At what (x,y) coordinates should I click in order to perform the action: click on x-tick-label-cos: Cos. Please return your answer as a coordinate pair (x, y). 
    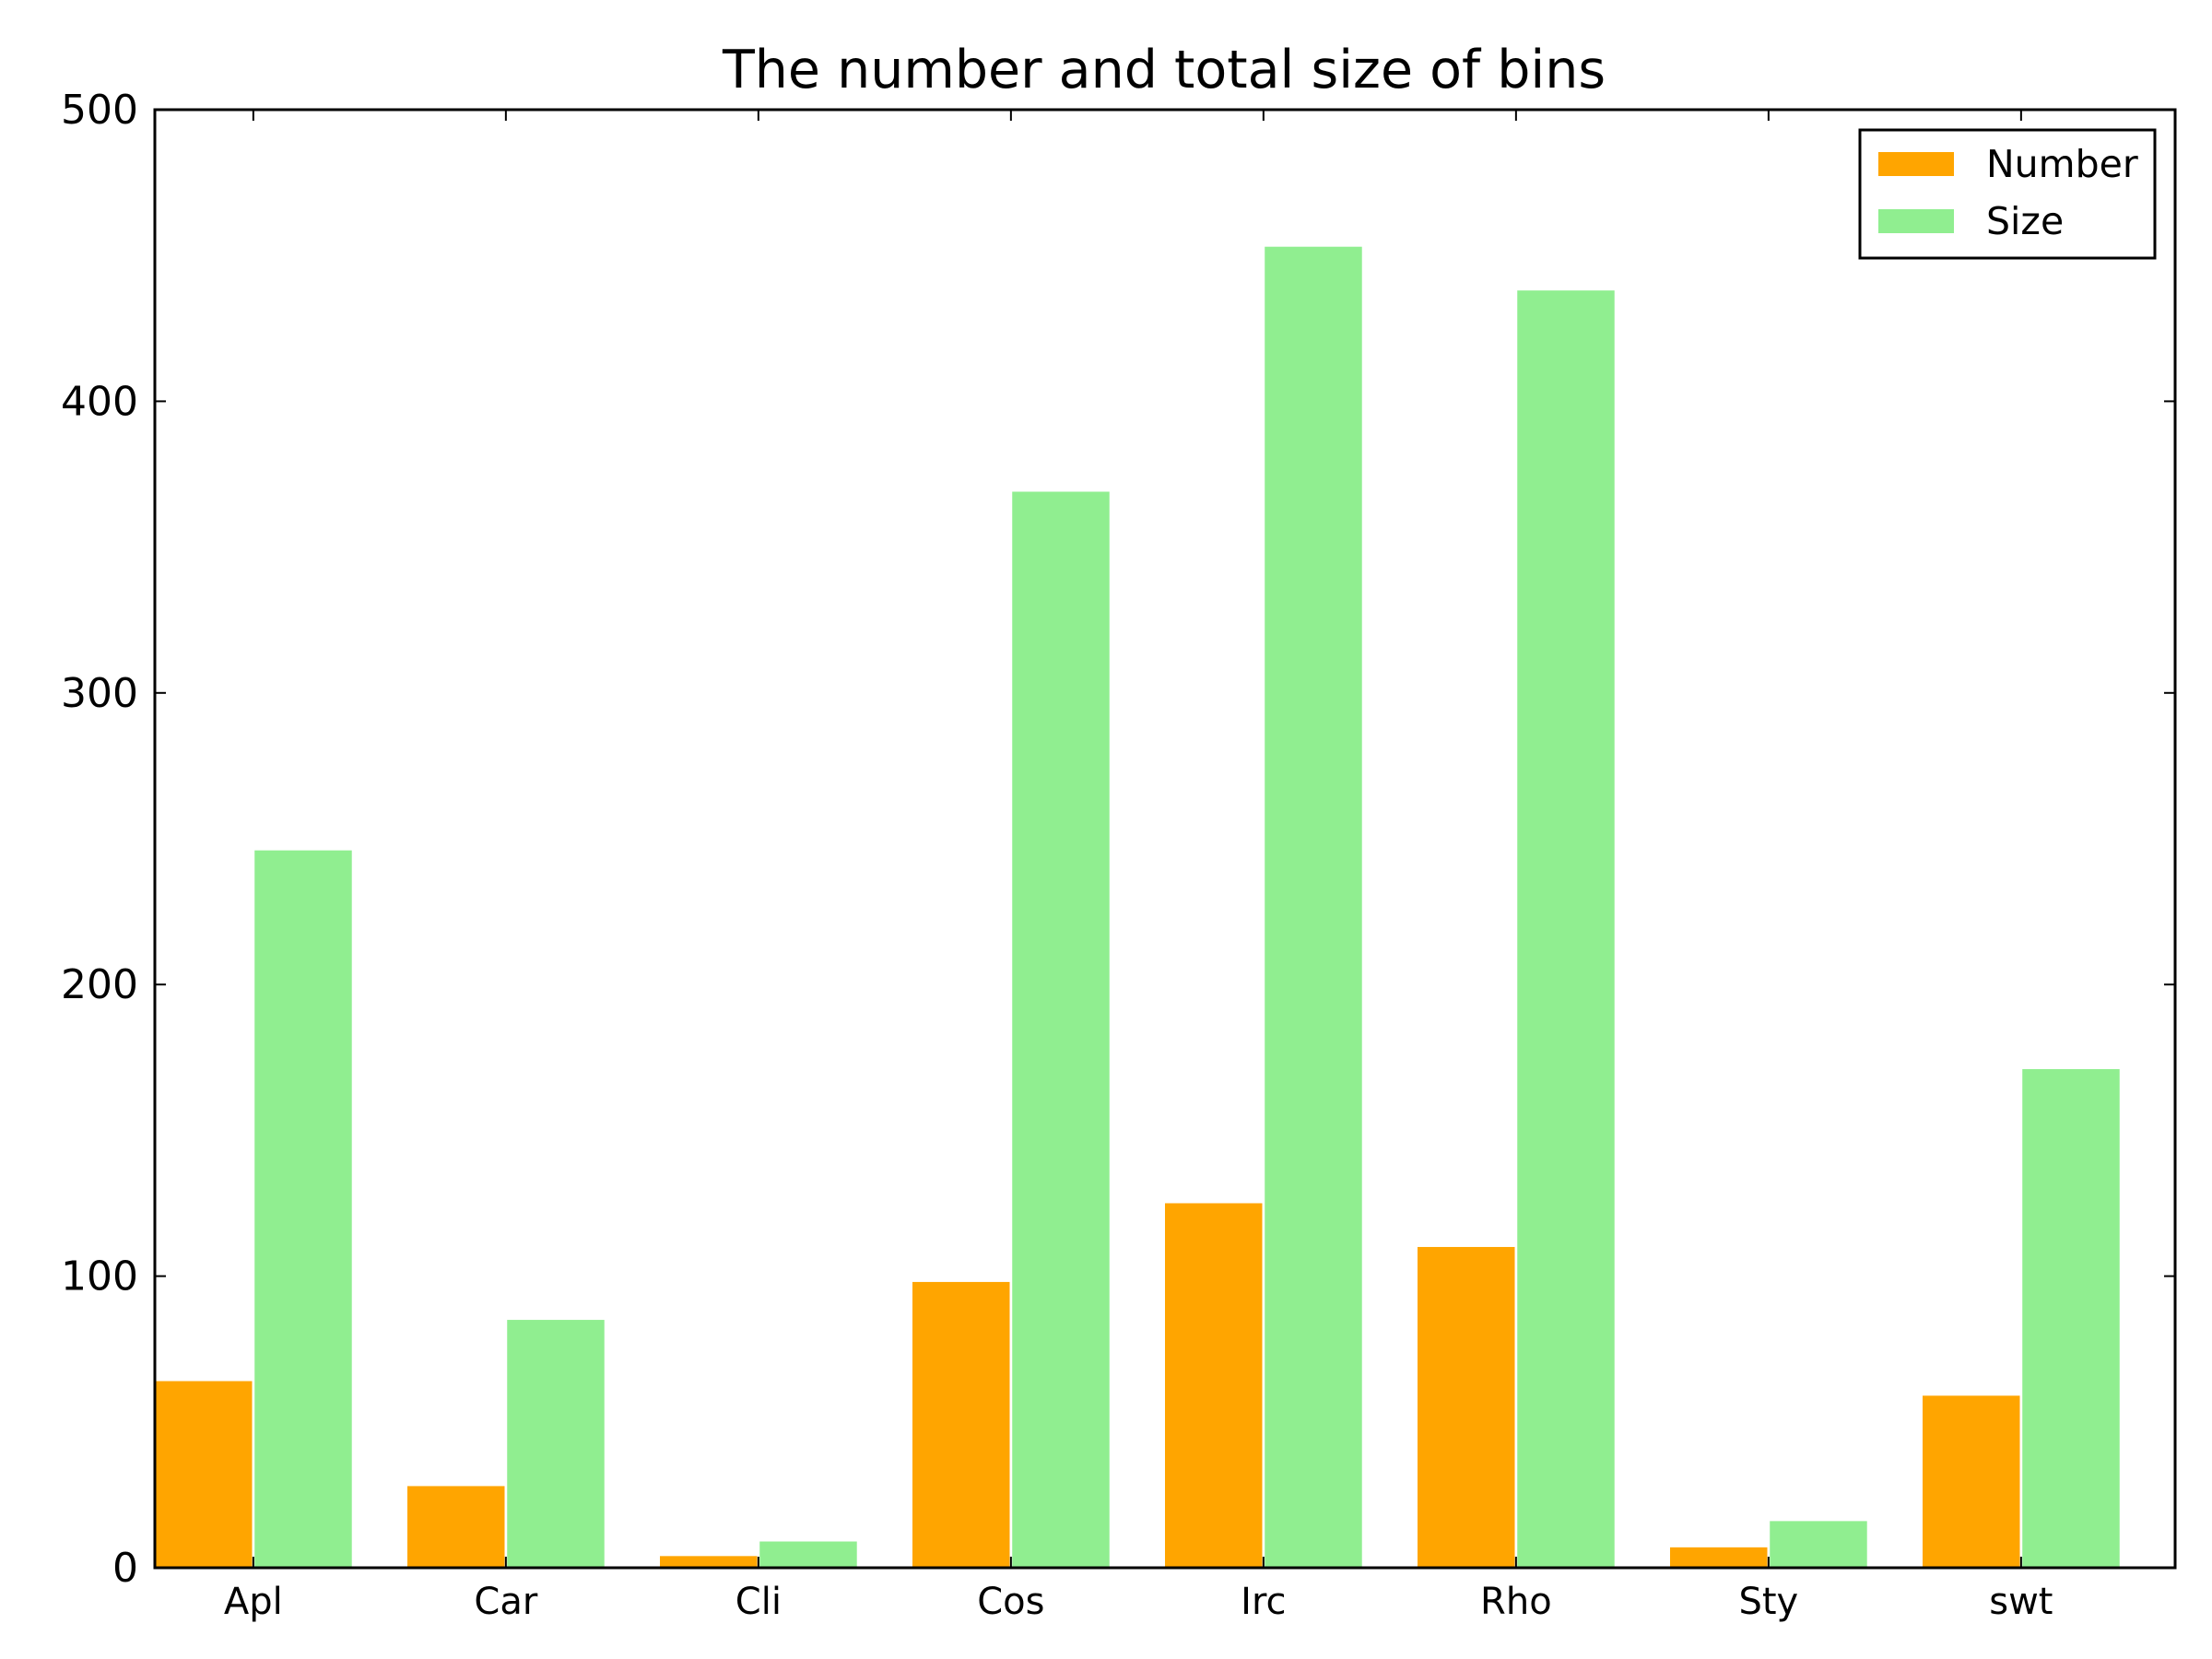
    Looking at the image, I should click on (1010, 1602).